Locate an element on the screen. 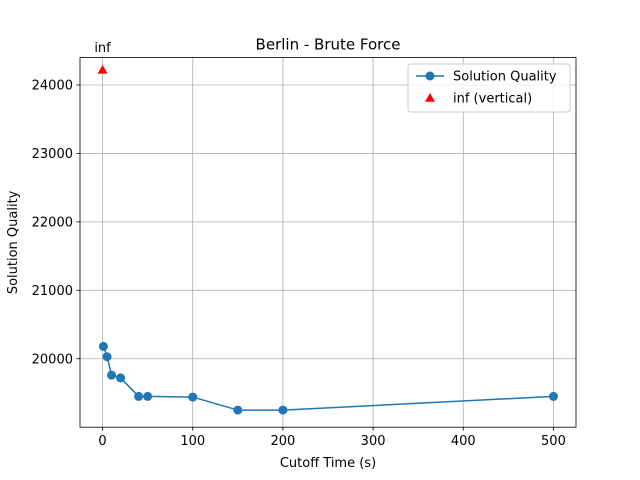  legend: Solution Quality inf (vertical) is located at coordinates (489, 88).